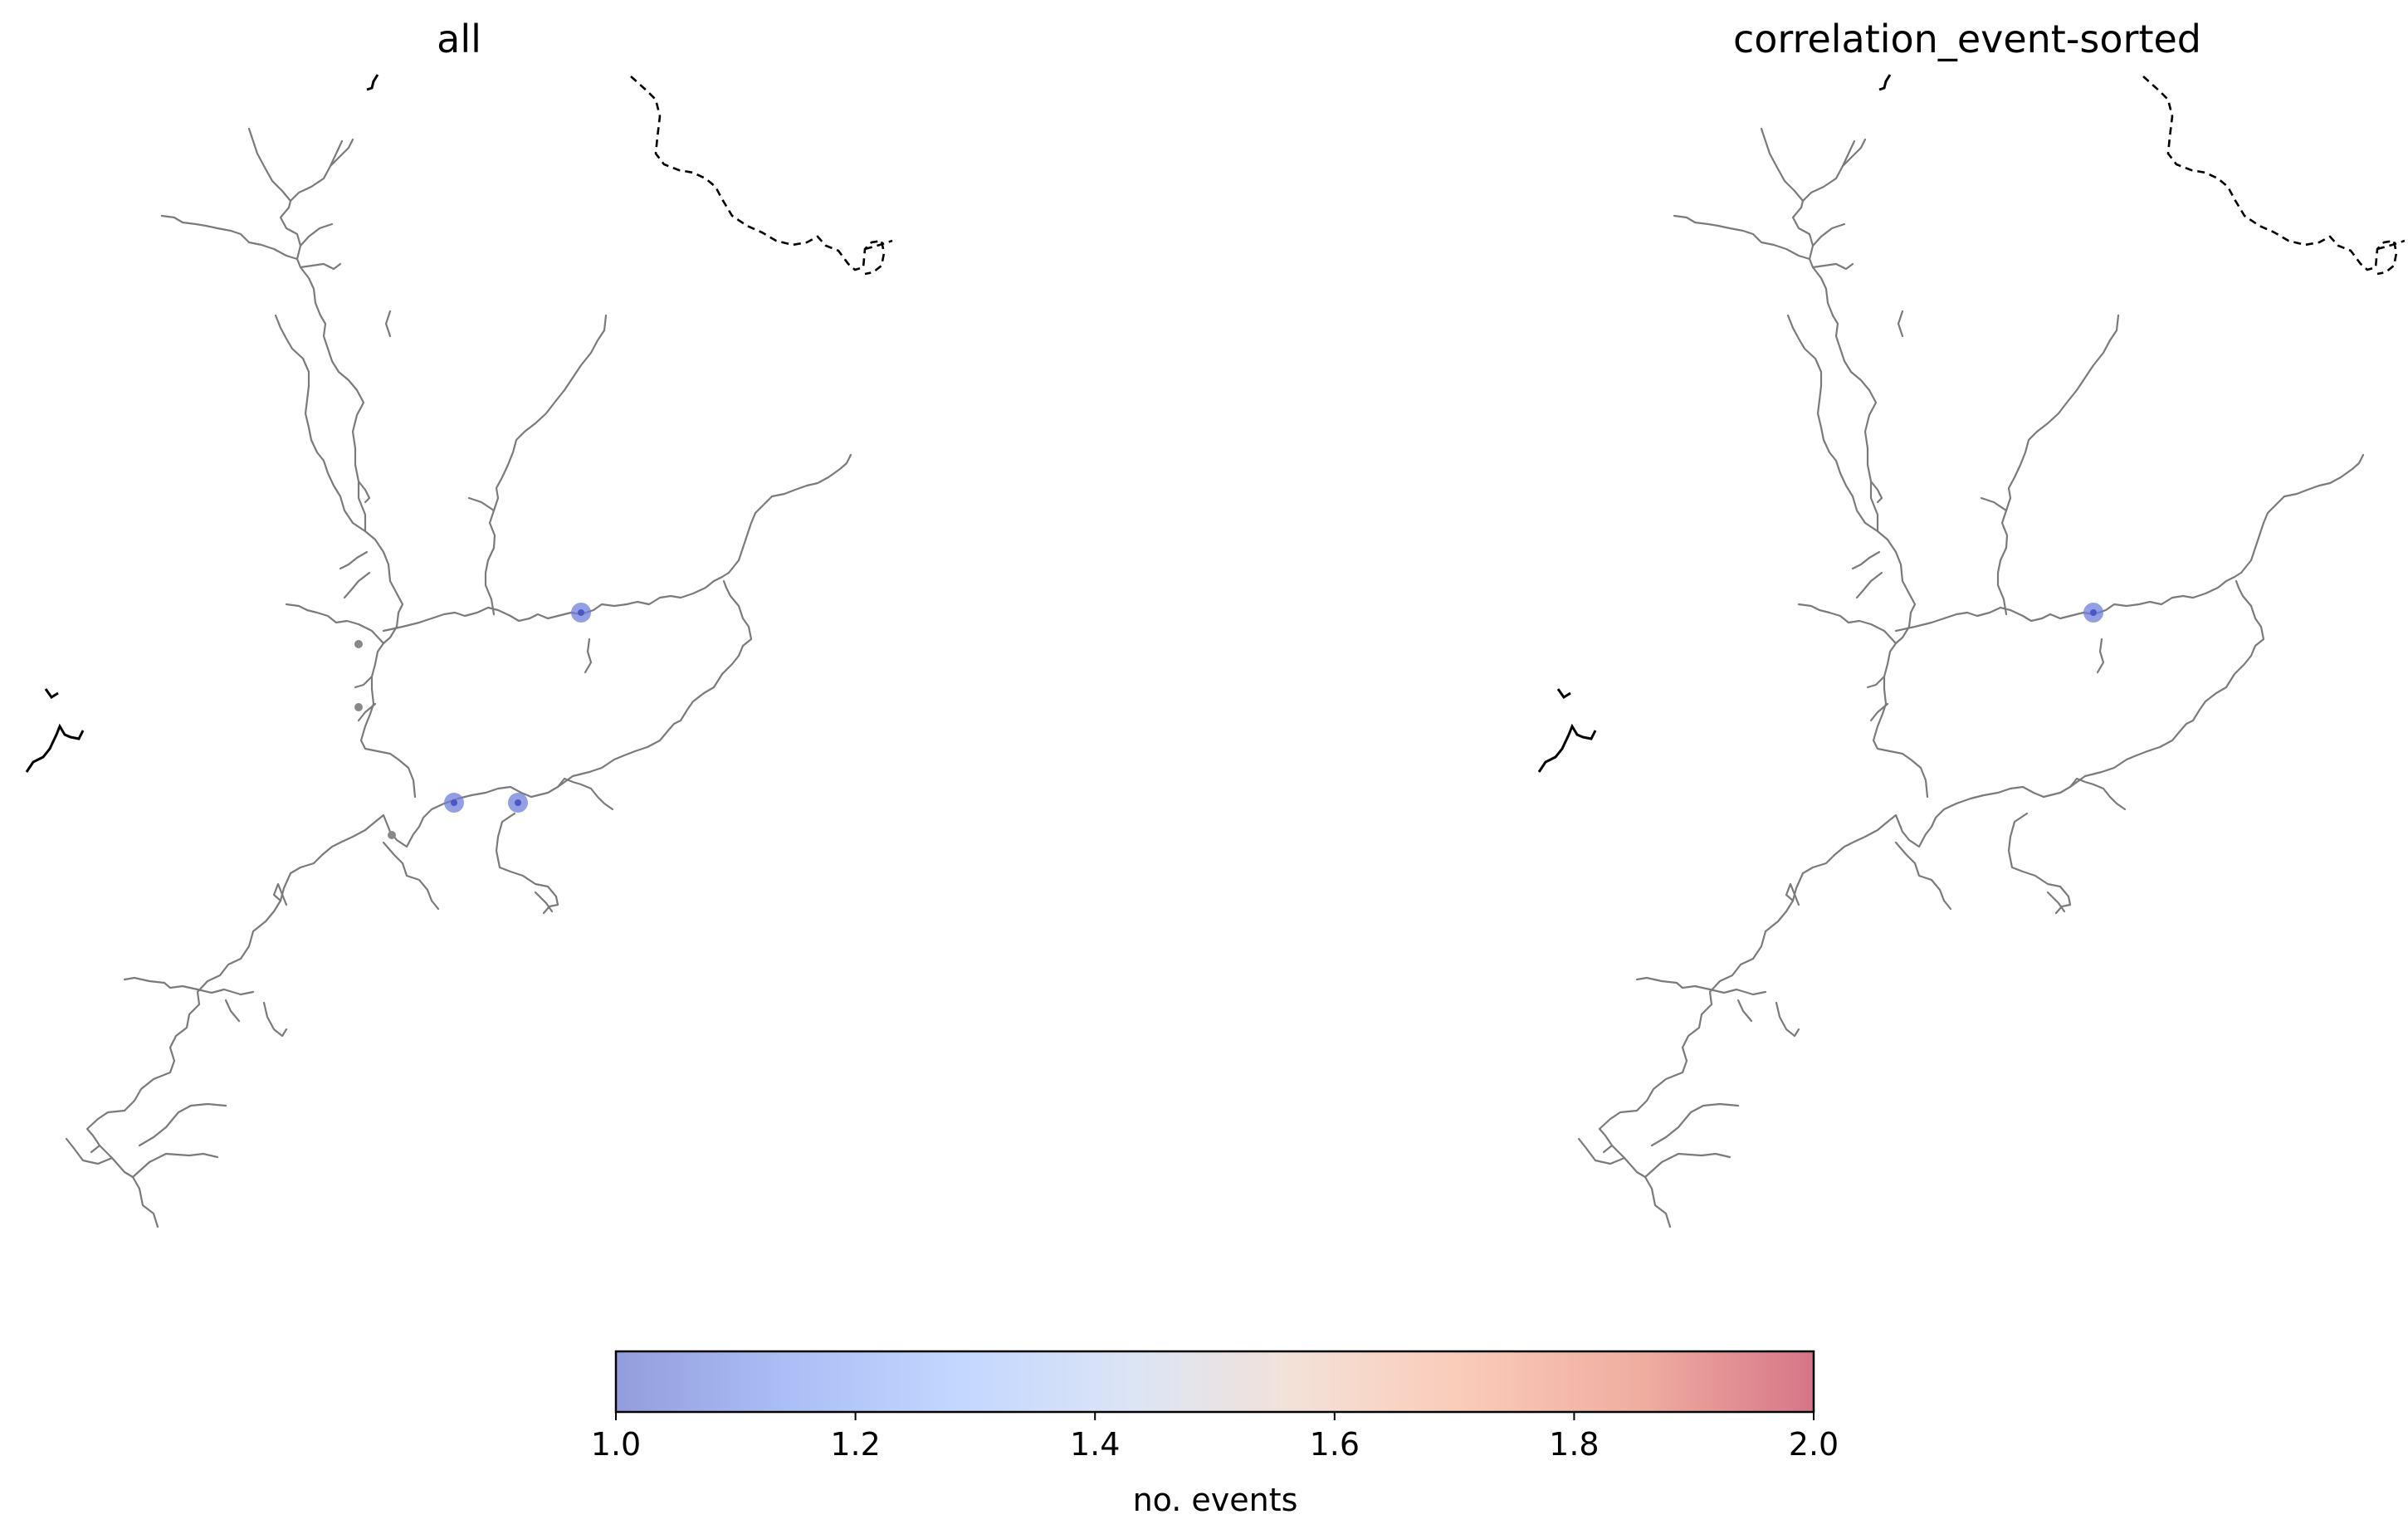 This screenshot has height=1529, width=2408. What do you see at coordinates (518, 802) in the screenshot?
I see `marker-confluence-east-center` at bounding box center [518, 802].